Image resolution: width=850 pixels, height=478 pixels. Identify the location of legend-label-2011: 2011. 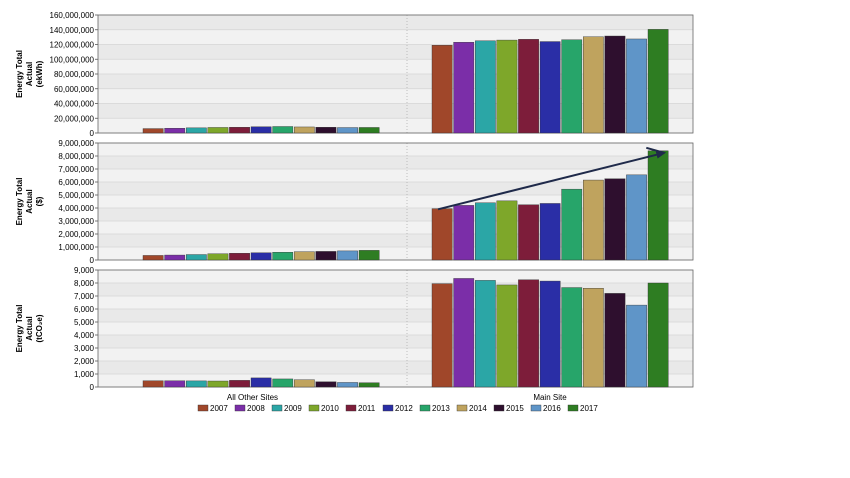
(367, 408).